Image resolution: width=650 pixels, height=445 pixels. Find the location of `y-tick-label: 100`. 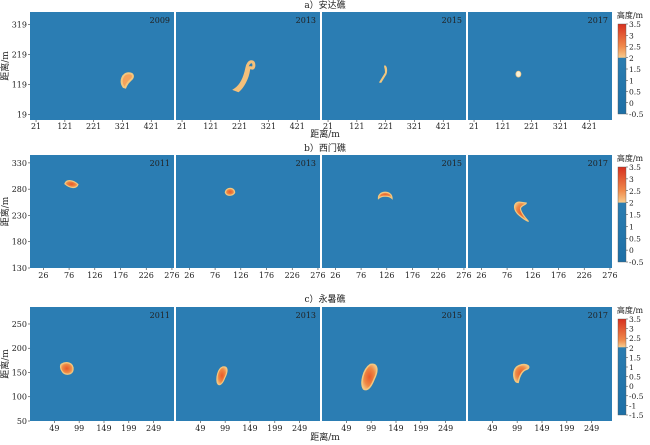

y-tick-label: 100 is located at coordinates (19, 397).